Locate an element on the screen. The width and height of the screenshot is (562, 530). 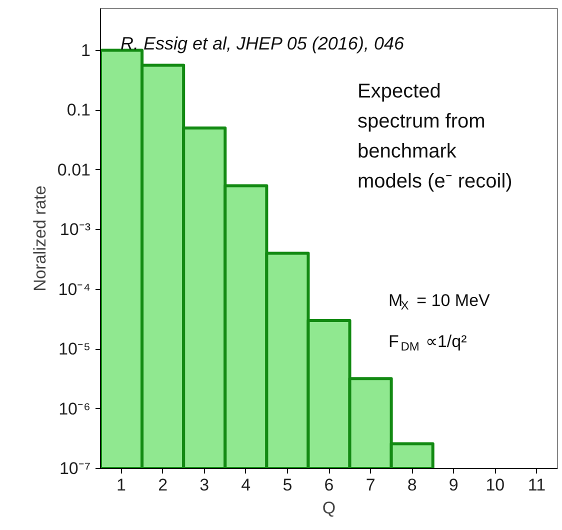
y-tick-label: 10⁻⁷ is located at coordinates (74, 468).